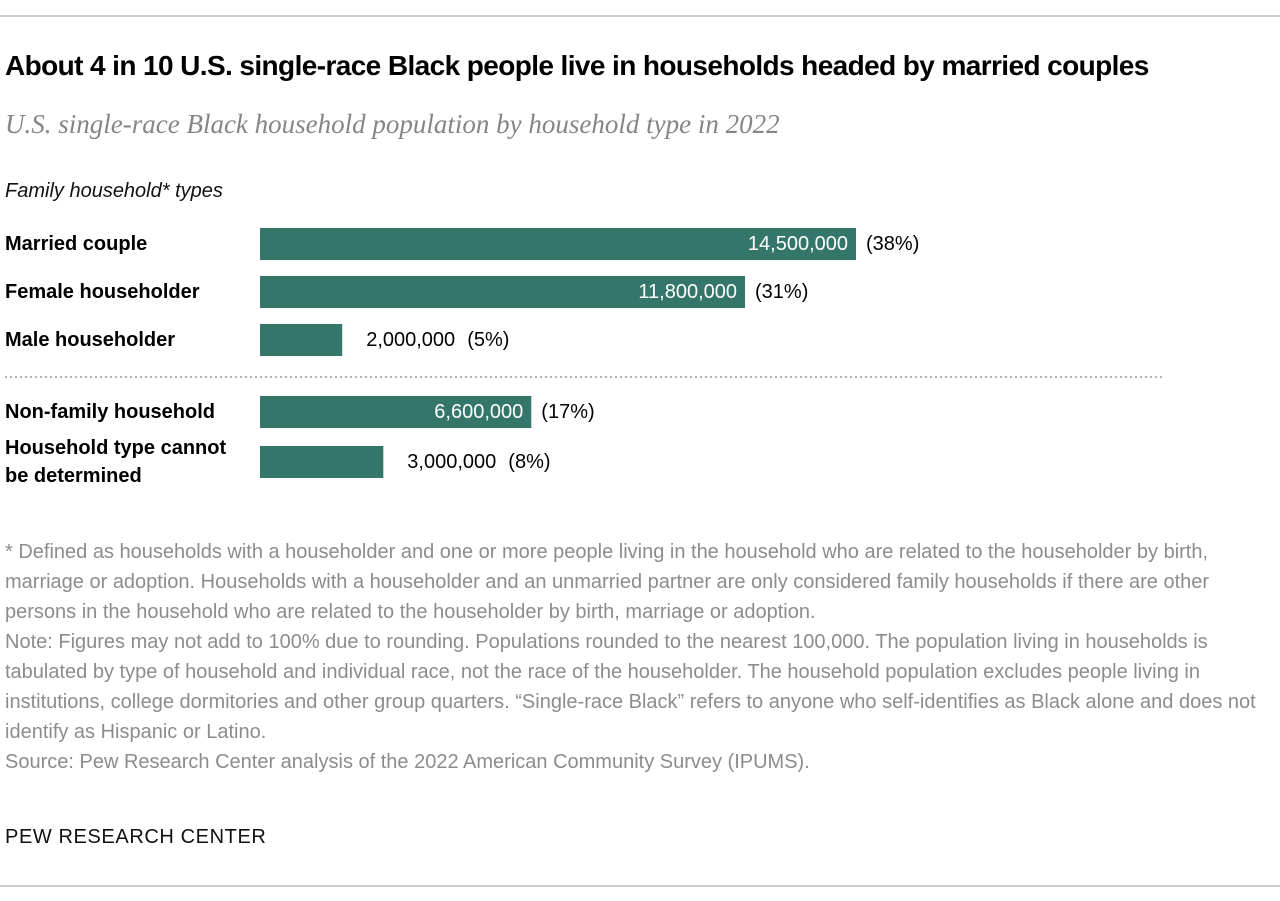 The image size is (1280, 901). What do you see at coordinates (640, 16) in the screenshot?
I see `top-rule` at bounding box center [640, 16].